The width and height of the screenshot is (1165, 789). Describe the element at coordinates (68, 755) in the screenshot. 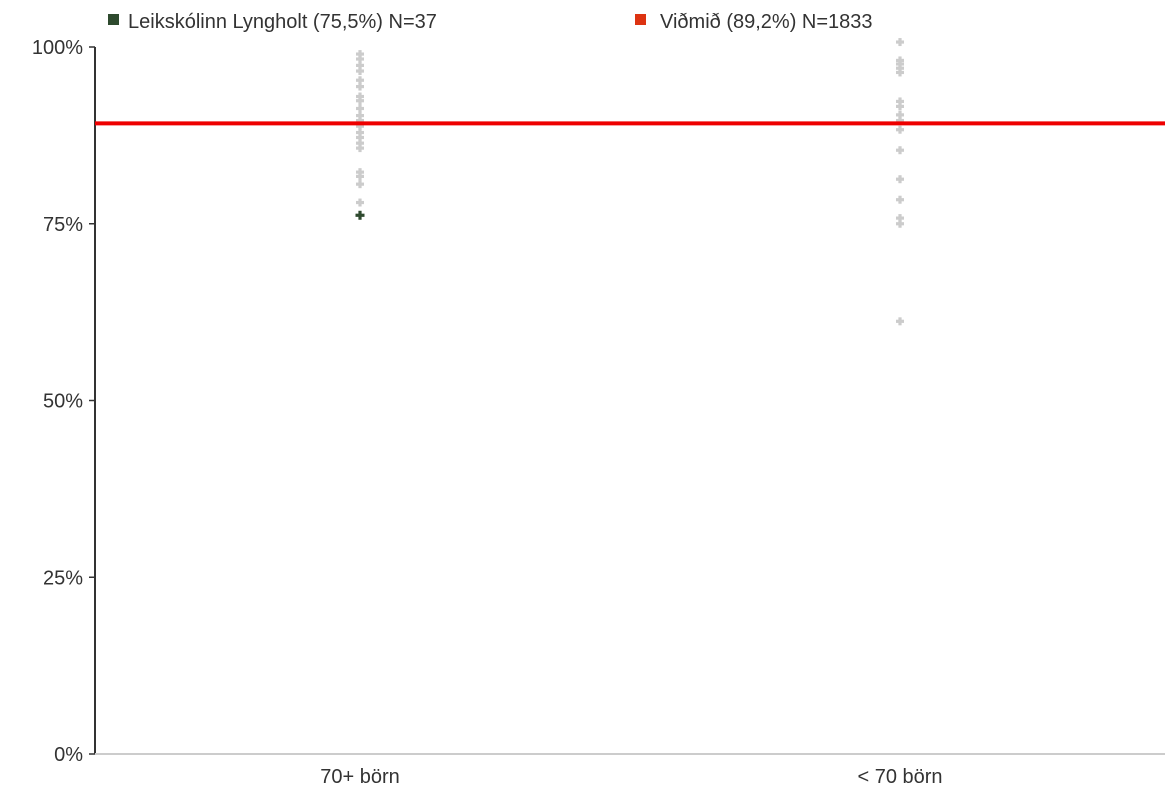

I see `y-tick-label: 0%` at that location.